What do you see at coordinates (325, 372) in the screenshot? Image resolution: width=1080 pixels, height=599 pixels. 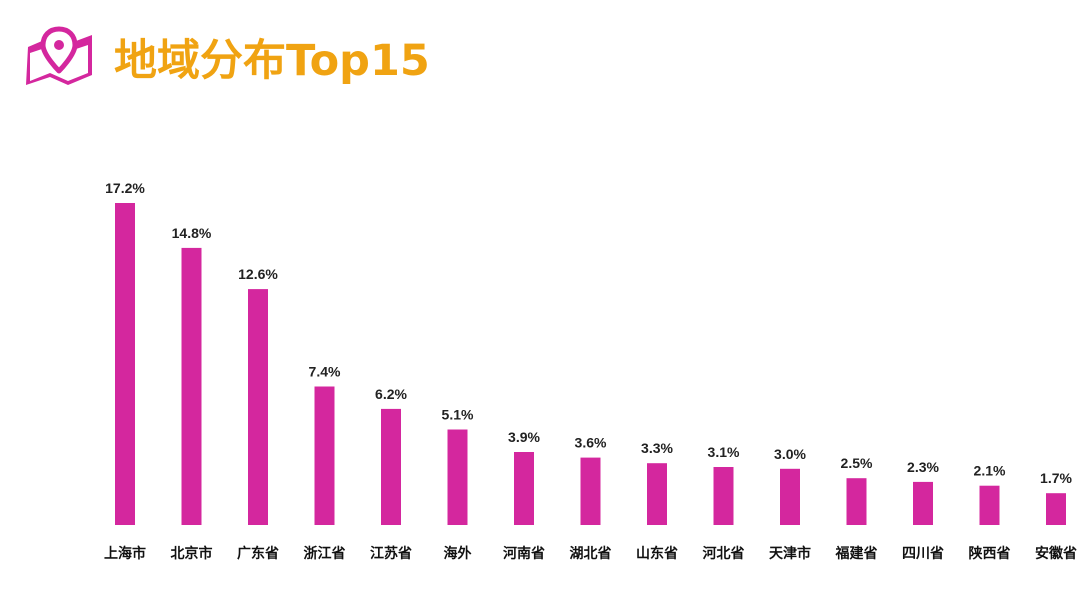 I see `value-label: 7.4%` at bounding box center [325, 372].